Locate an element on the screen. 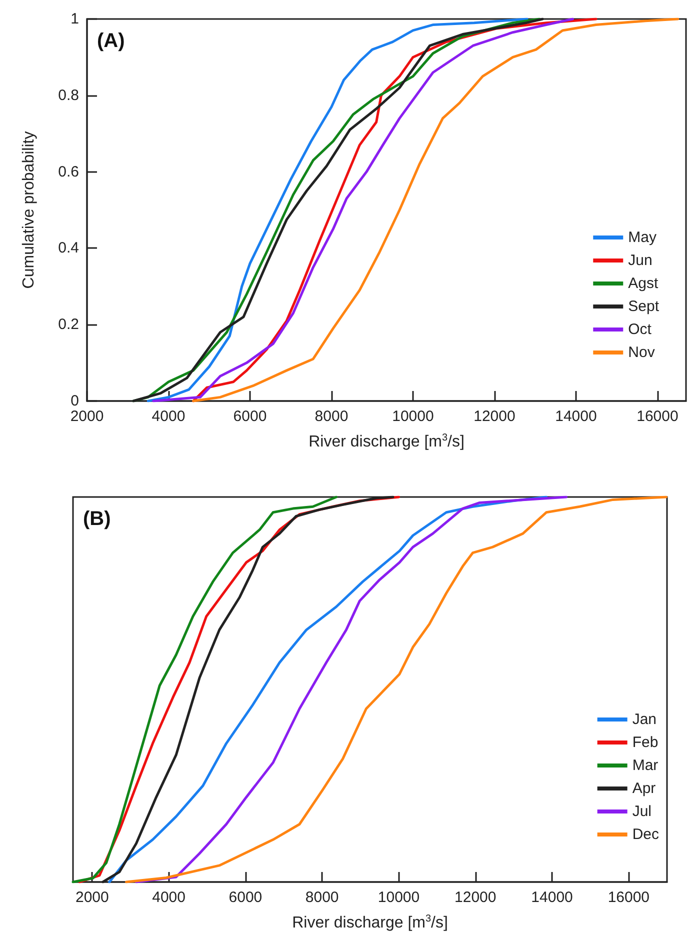  annotation: (A) is located at coordinates (111, 41).